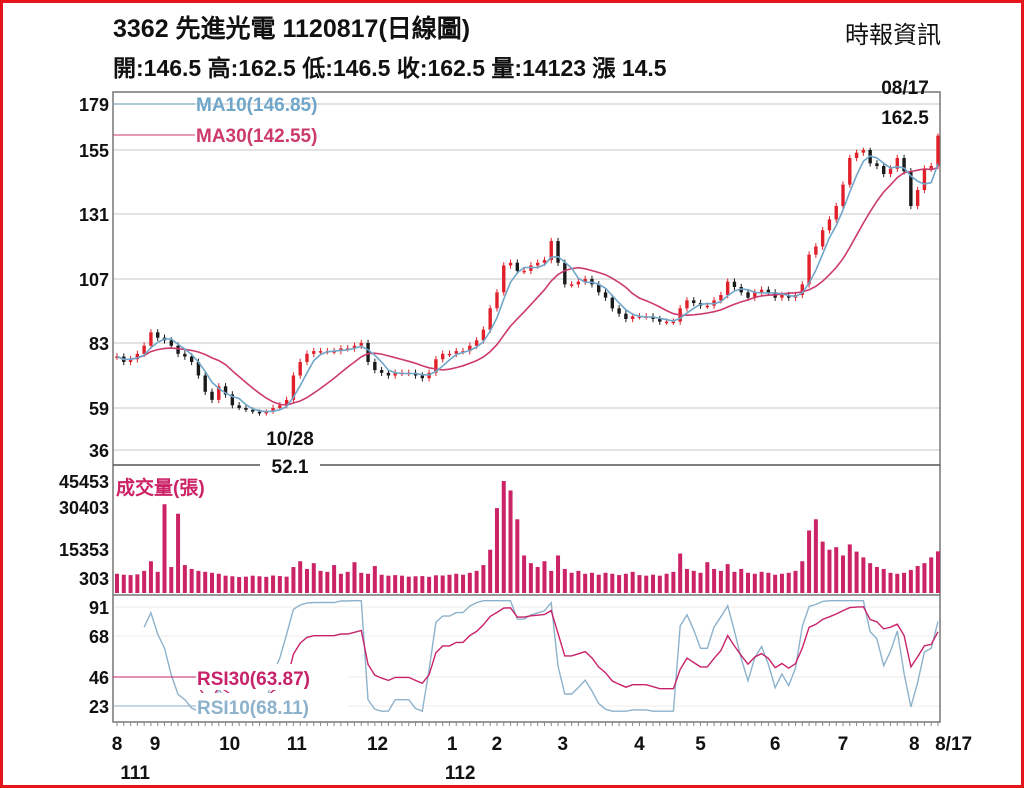 This screenshot has width=1024, height=788. Describe the element at coordinates (99, 409) in the screenshot. I see `price-tick-label: 59` at that location.